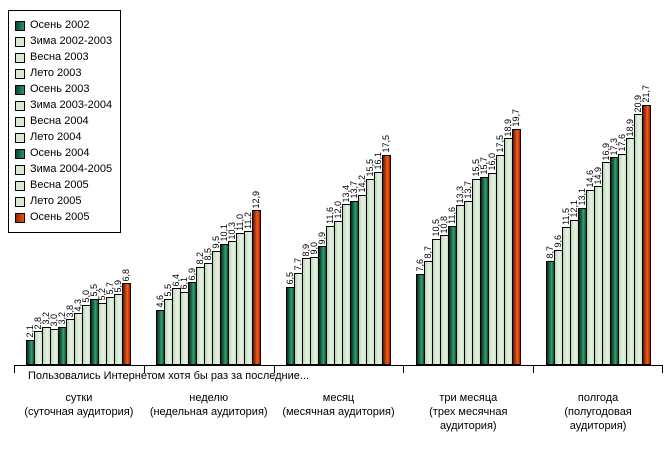 This screenshot has width=667, height=451. What do you see at coordinates (71, 169) in the screenshot?
I see `legend-label: Зима 2004-2005` at bounding box center [71, 169].